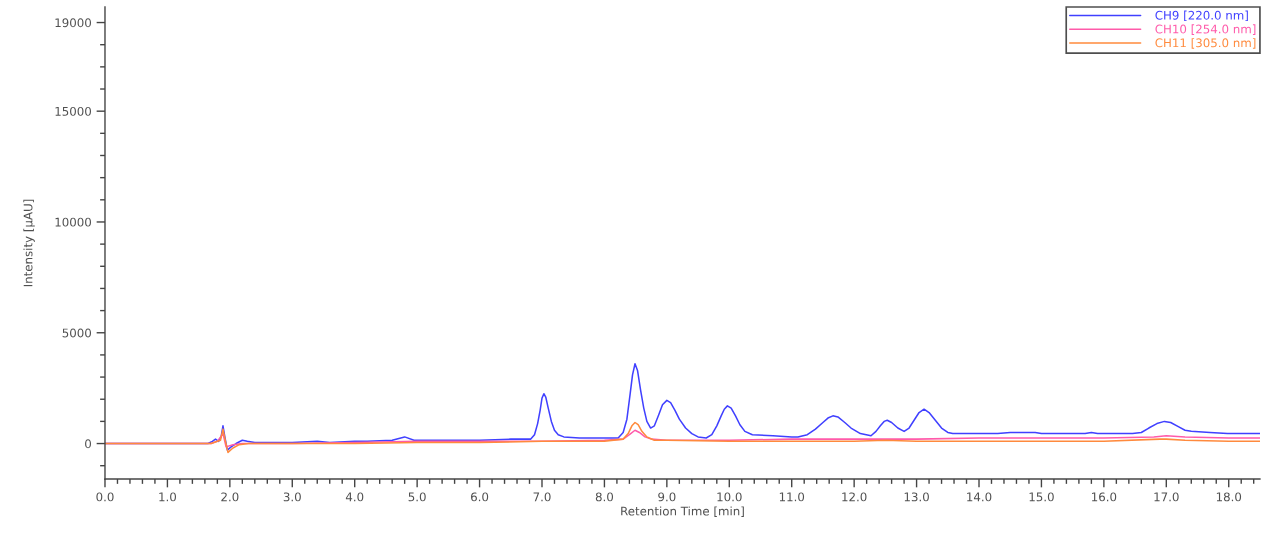 The height and width of the screenshot is (541, 1285). I want to click on x-tick-label: 15.0, so click(1041, 497).